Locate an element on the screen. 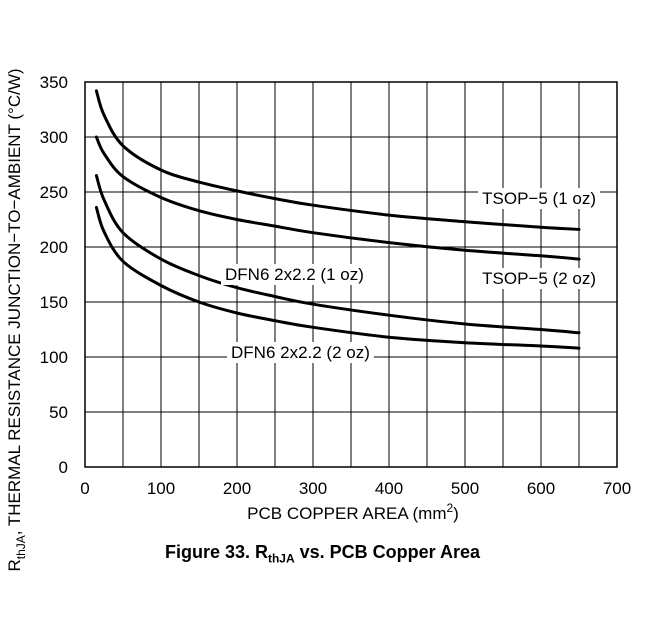 The width and height of the screenshot is (645, 641). y-tick-label: 100 is located at coordinates (54, 357).